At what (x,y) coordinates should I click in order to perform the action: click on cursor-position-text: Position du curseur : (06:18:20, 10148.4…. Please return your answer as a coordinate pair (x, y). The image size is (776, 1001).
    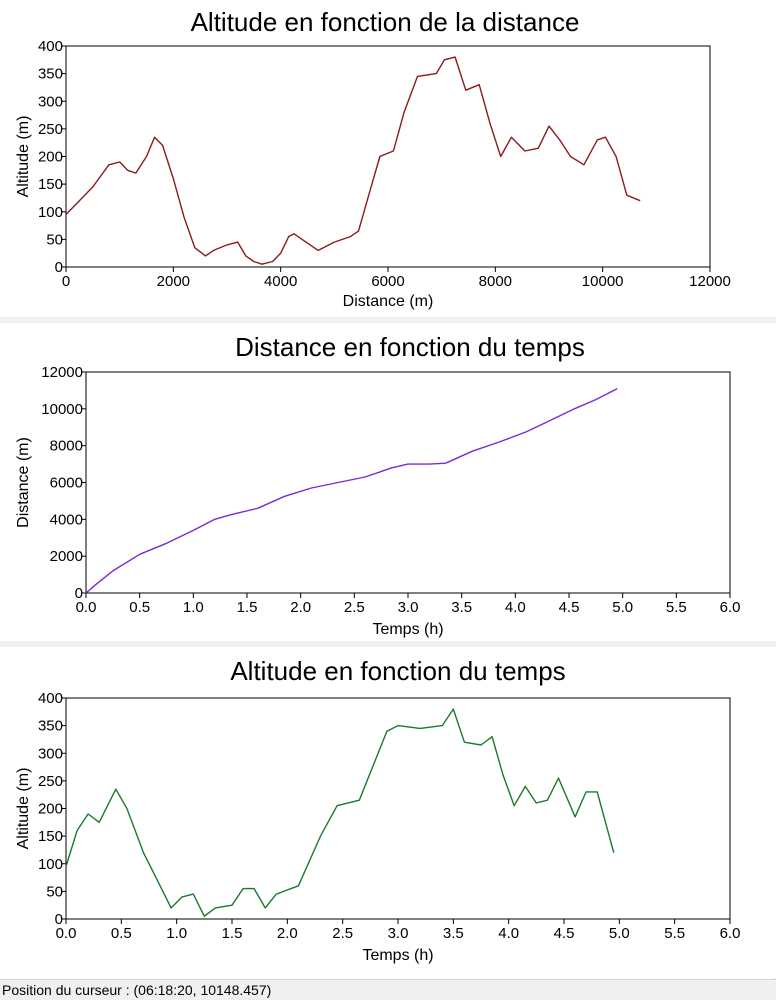
    Looking at the image, I should click on (137, 990).